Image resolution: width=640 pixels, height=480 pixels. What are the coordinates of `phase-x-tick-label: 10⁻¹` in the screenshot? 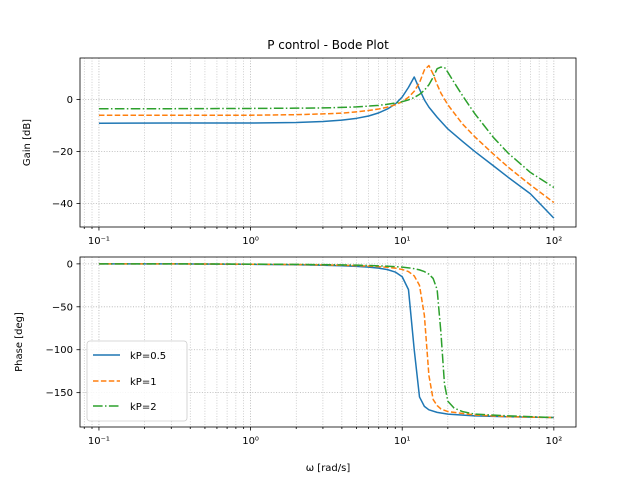 It's located at (99, 441).